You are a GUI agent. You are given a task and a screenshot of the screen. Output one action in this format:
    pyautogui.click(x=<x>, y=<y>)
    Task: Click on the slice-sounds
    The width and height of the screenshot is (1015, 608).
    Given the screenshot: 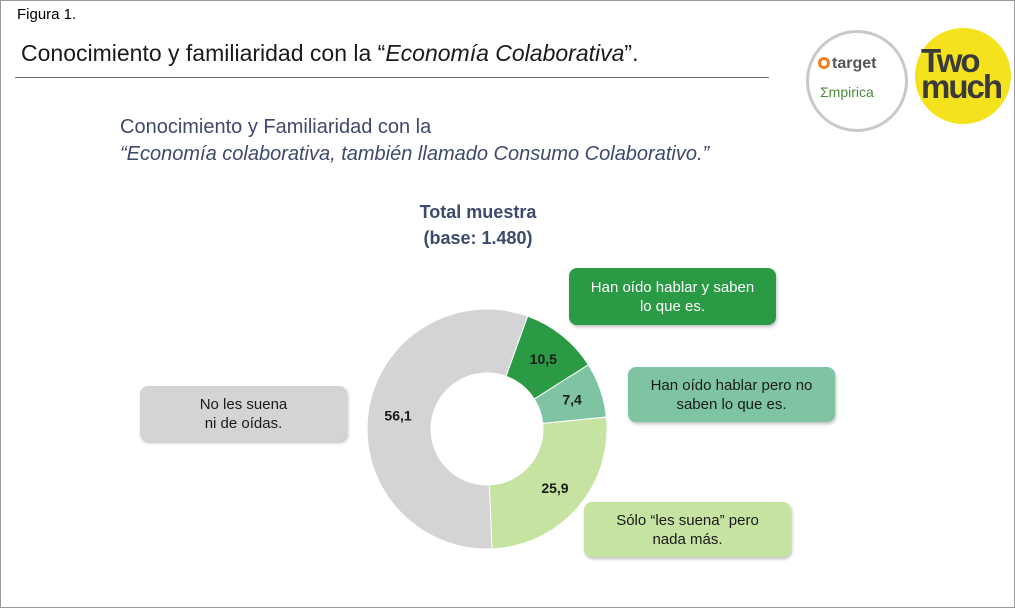 What is the action you would take?
    pyautogui.click(x=548, y=483)
    